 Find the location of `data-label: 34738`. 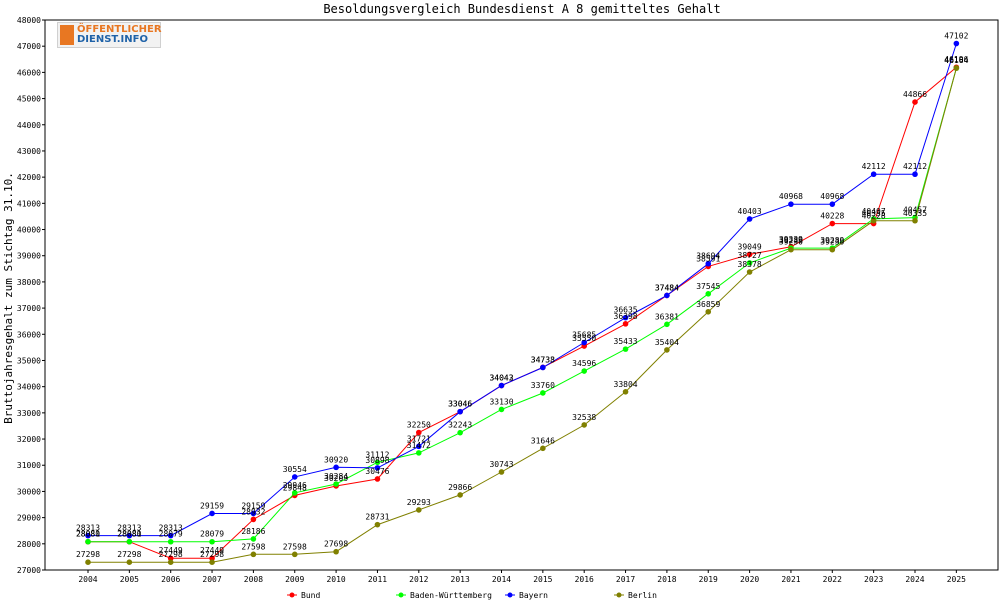

data-label: 34738 is located at coordinates (543, 359).